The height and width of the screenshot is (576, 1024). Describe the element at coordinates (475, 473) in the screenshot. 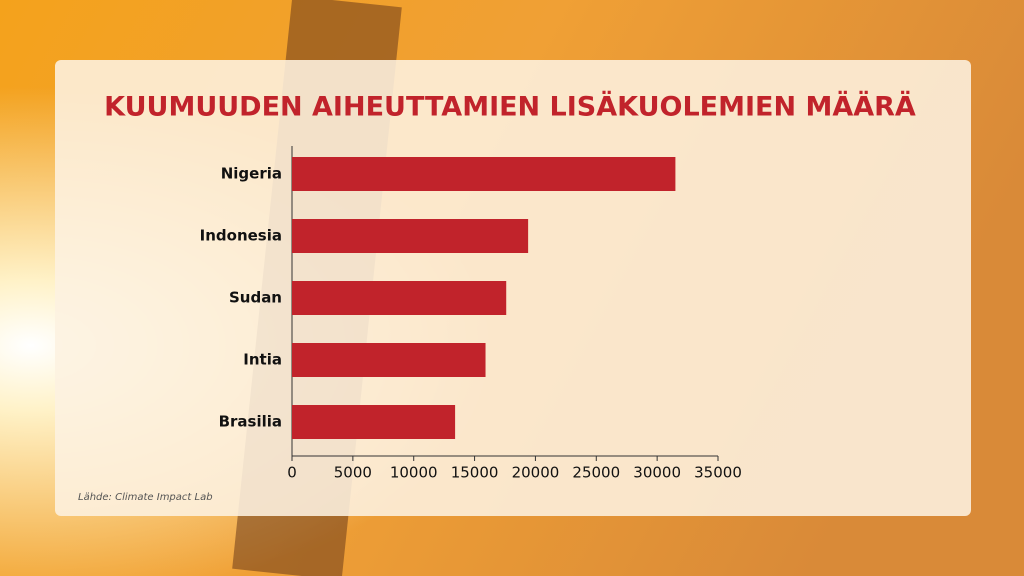

I see `x-tick-label: 15000` at that location.